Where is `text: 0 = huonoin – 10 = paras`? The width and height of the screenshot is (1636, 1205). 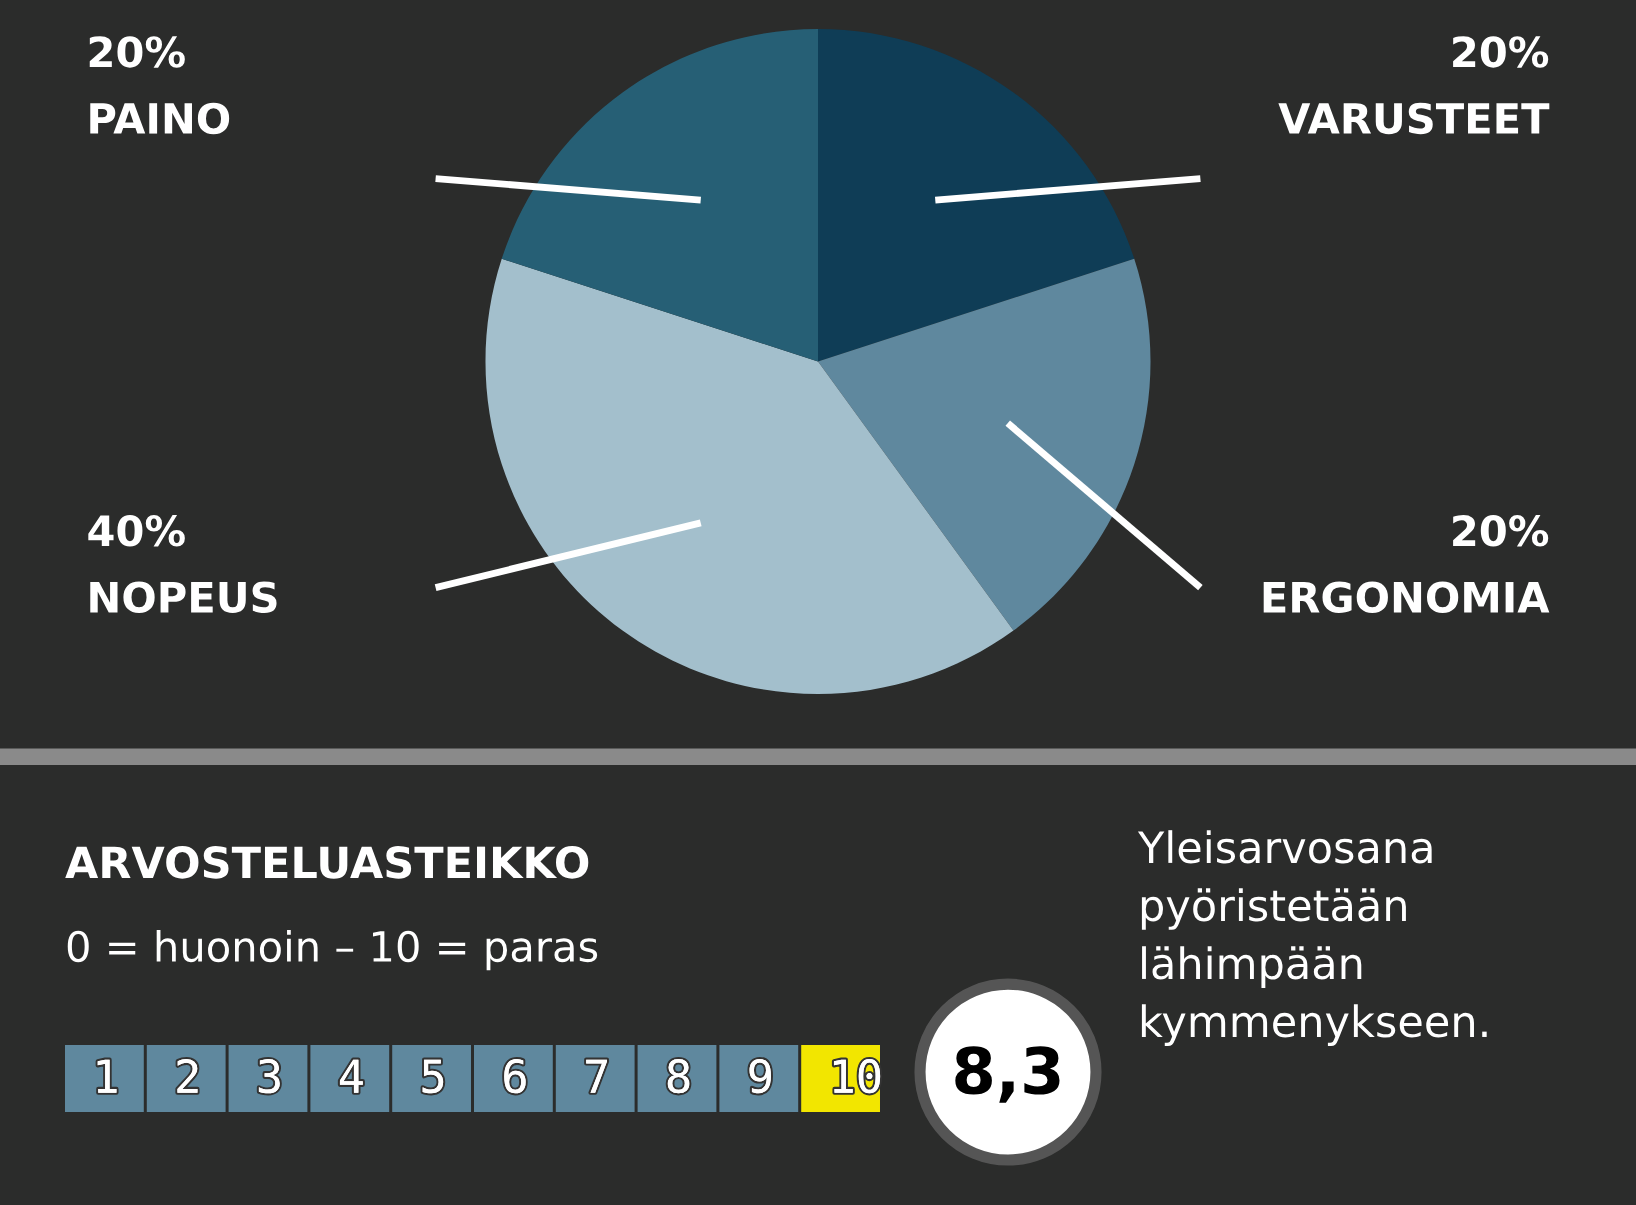 text: 0 = huonoin – 10 = paras is located at coordinates (332, 950).